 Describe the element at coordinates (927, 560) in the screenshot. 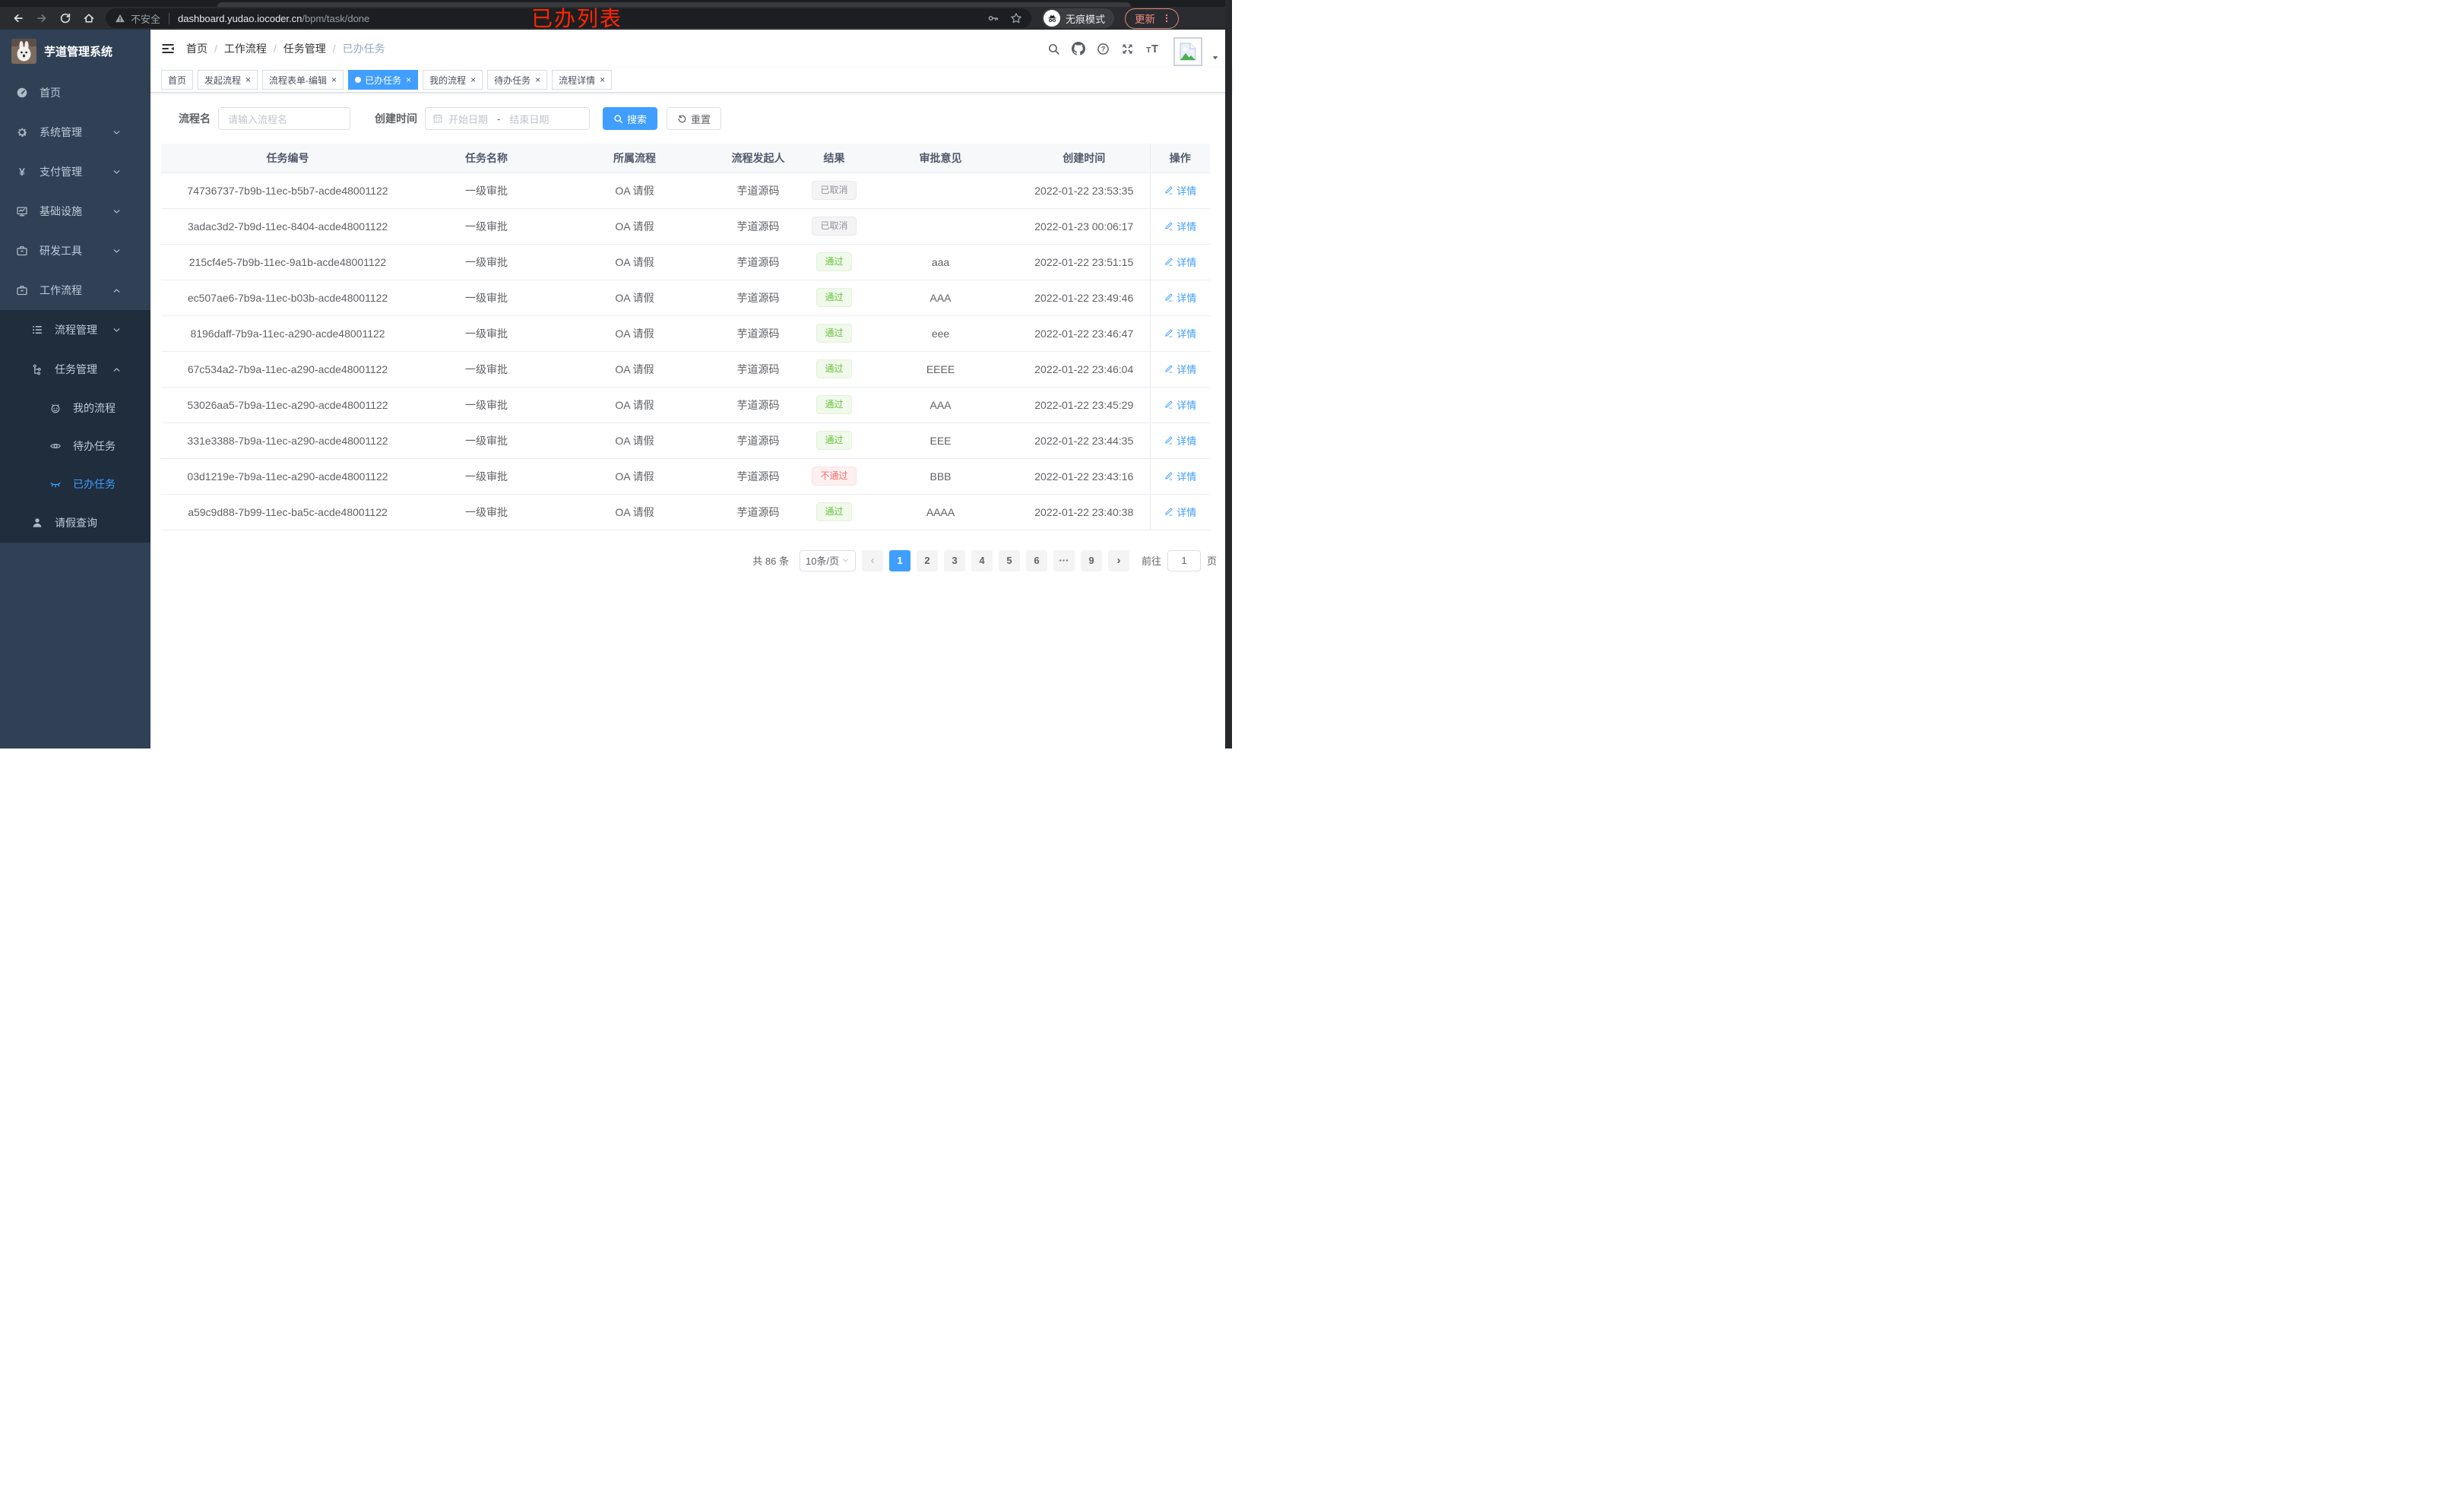

I see `page-button-2: 2` at that location.